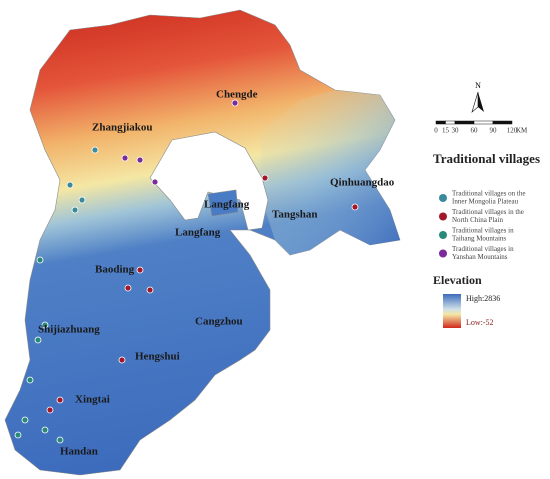 This screenshot has width=550, height=479. What do you see at coordinates (294, 215) in the screenshot?
I see `city-label: Tangshan` at bounding box center [294, 215].